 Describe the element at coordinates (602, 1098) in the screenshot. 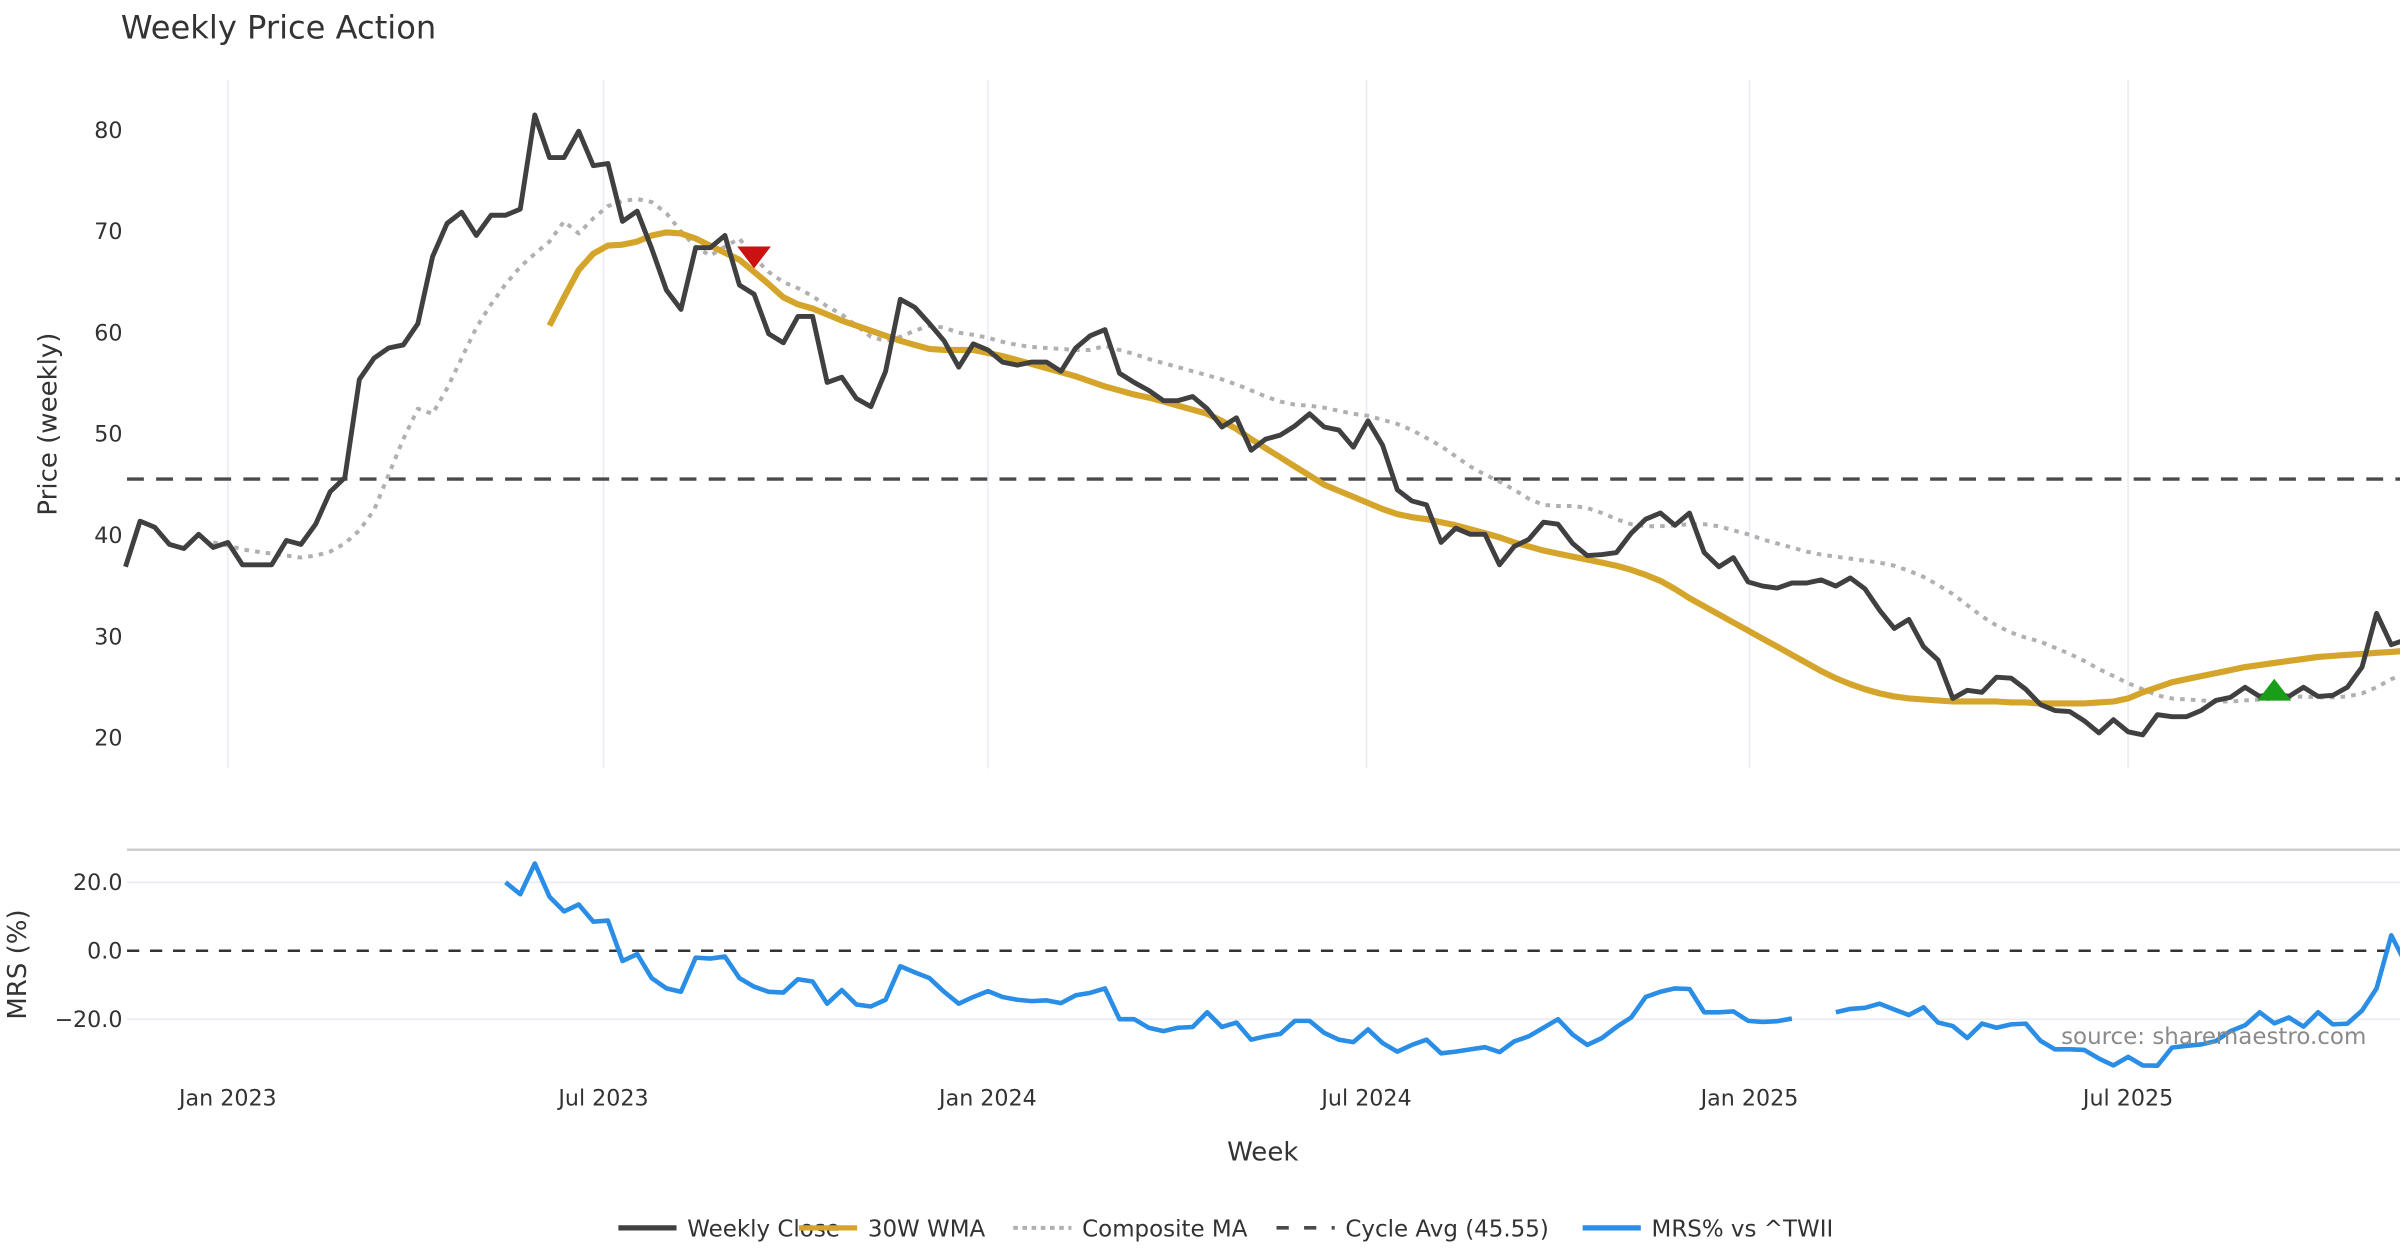

I see `x-tick-label: Jul 2023` at that location.